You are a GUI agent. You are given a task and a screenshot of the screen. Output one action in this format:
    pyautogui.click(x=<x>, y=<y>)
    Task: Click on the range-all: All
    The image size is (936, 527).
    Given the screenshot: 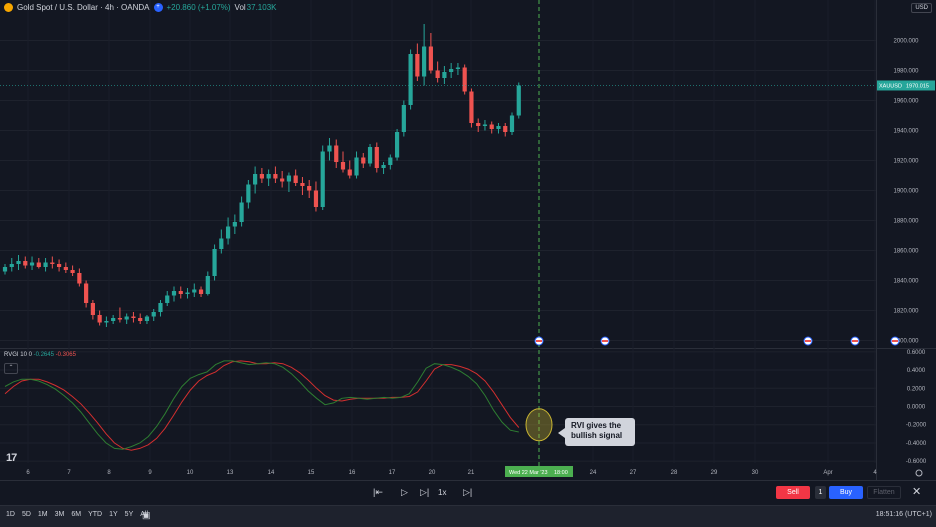 What is the action you would take?
    pyautogui.click(x=144, y=514)
    